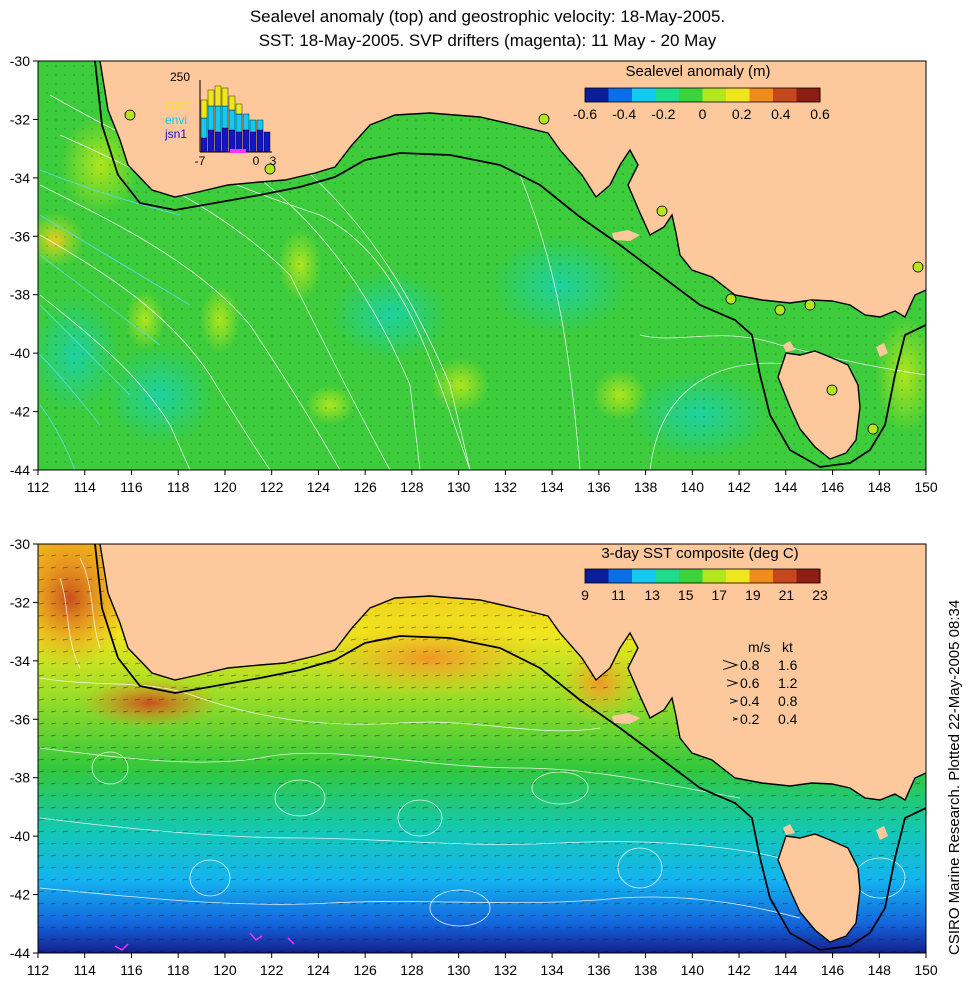 The image size is (975, 1005). Describe the element at coordinates (781, 114) in the screenshot. I see `colorbar-label: 0.4` at that location.